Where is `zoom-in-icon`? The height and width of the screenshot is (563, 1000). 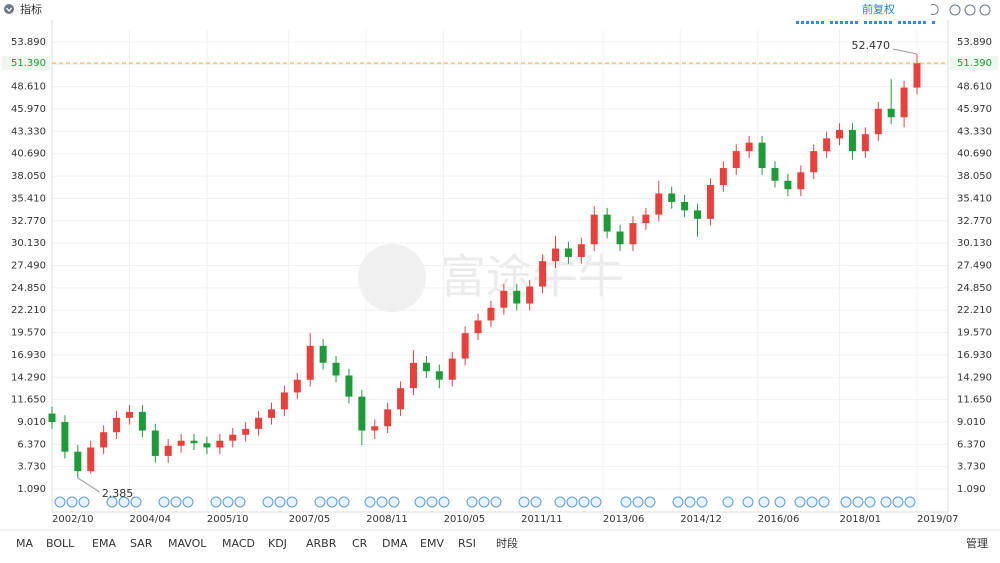
zoom-in-icon is located at coordinates (970, 10).